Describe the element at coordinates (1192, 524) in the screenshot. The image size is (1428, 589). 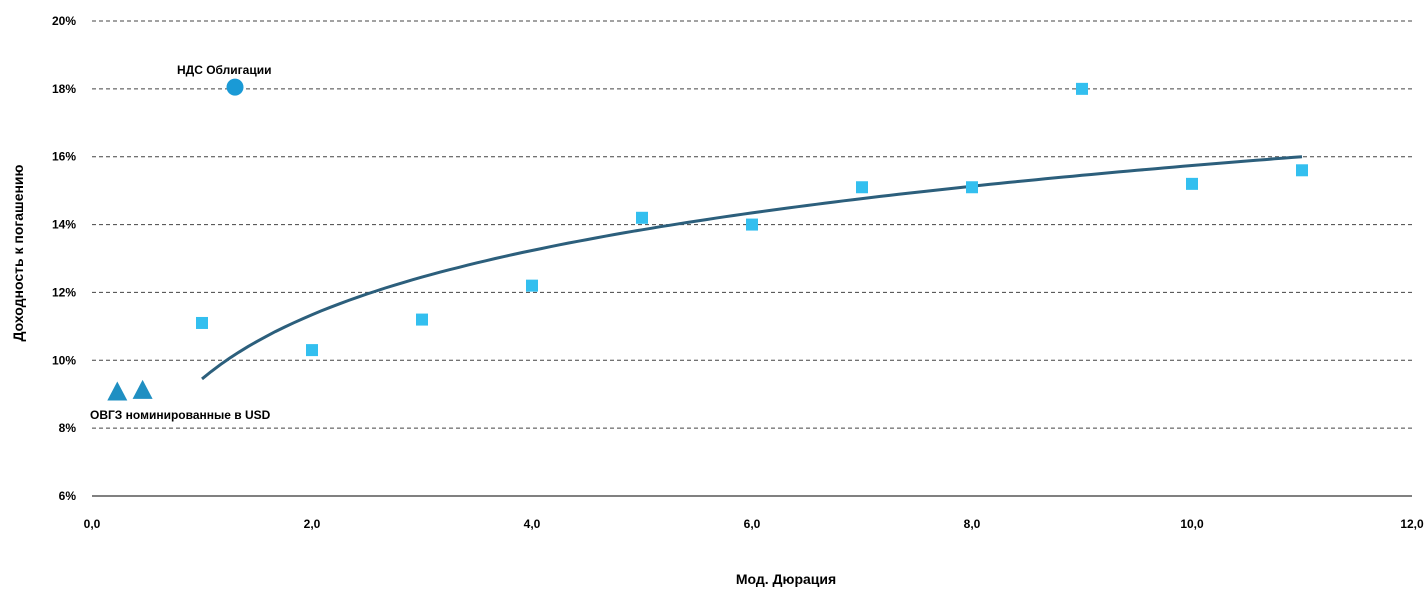
I see `x-tick-label: 10,0` at that location.